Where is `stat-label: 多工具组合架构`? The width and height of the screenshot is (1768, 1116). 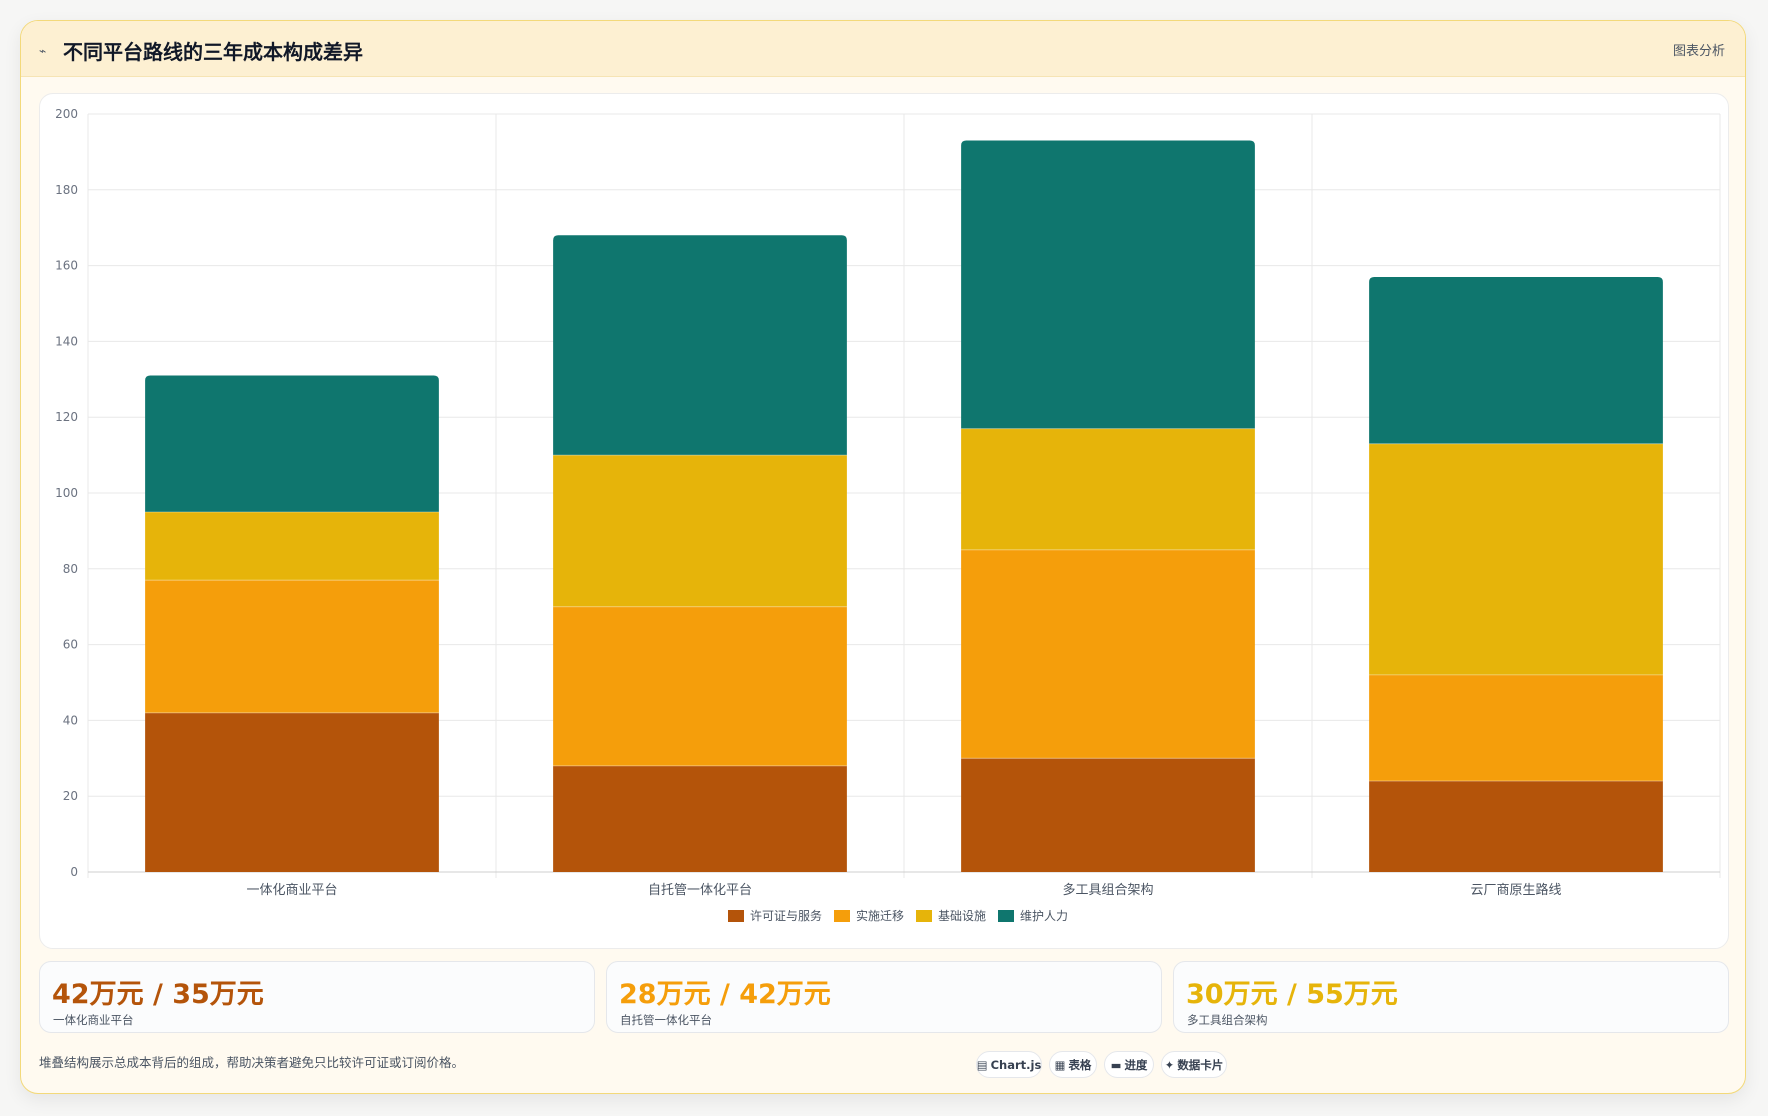
stat-label: 多工具组合架构 is located at coordinates (1227, 1020).